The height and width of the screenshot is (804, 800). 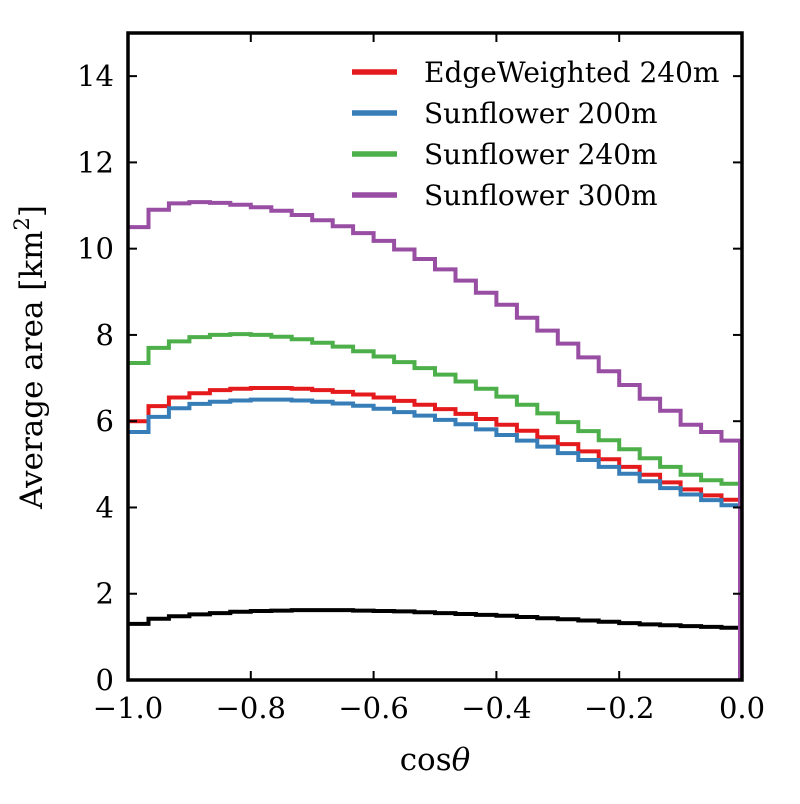 I want to click on y-tick-label: 4, so click(x=105, y=507).